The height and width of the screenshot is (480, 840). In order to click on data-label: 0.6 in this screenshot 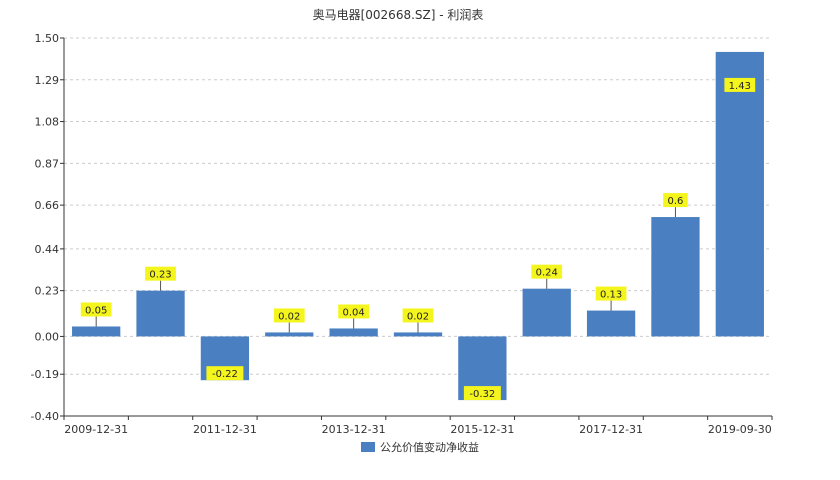, I will do `click(676, 201)`.